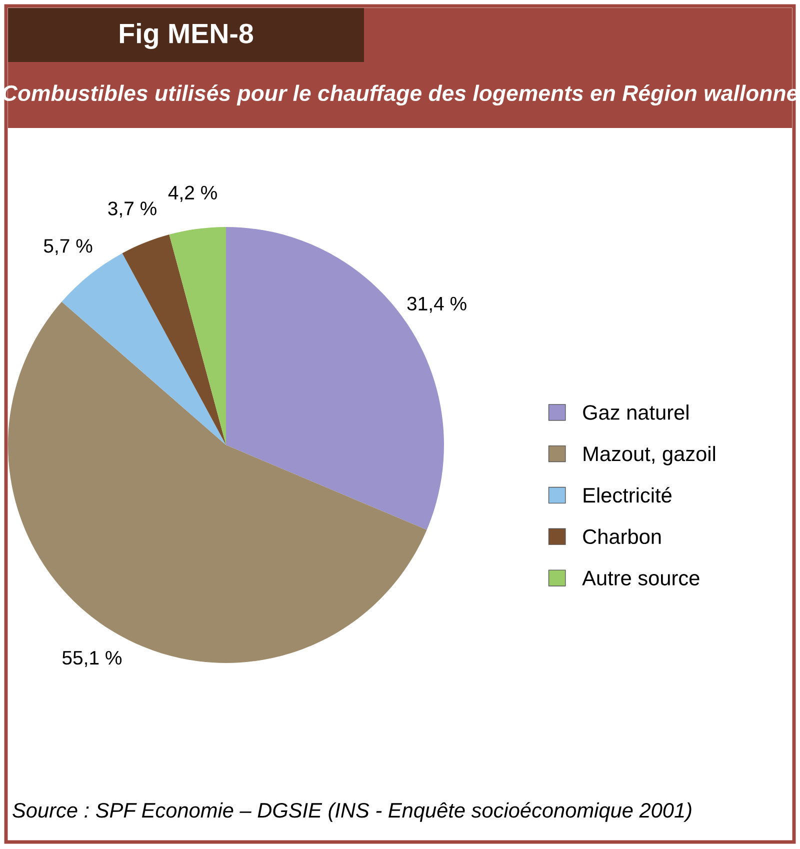  What do you see at coordinates (132, 210) in the screenshot?
I see `data-label: 3,7 %` at bounding box center [132, 210].